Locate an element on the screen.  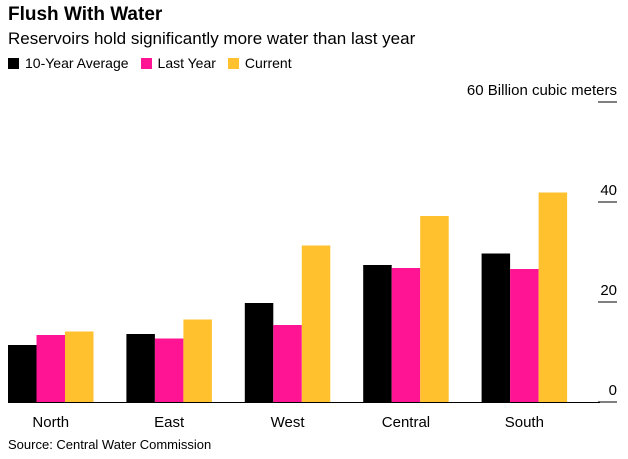
bar-south-10-year-average is located at coordinates (496, 327).